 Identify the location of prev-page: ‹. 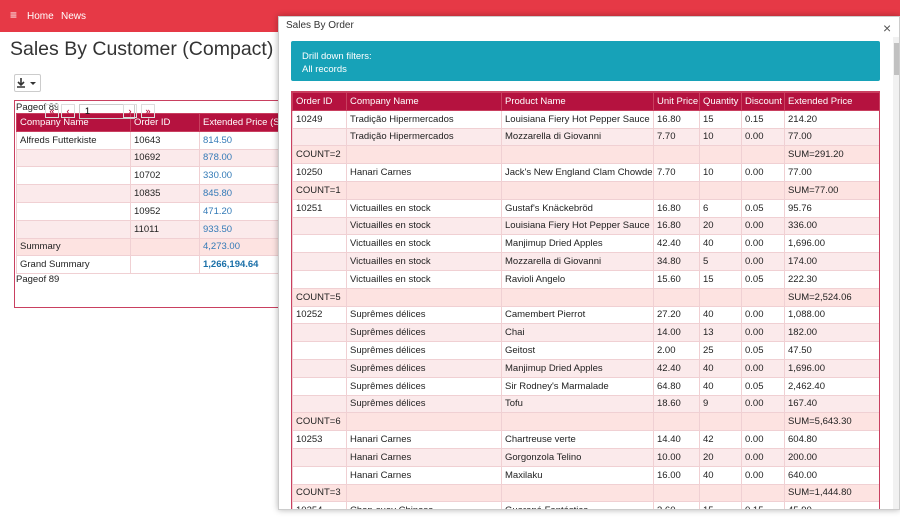
(68, 111).